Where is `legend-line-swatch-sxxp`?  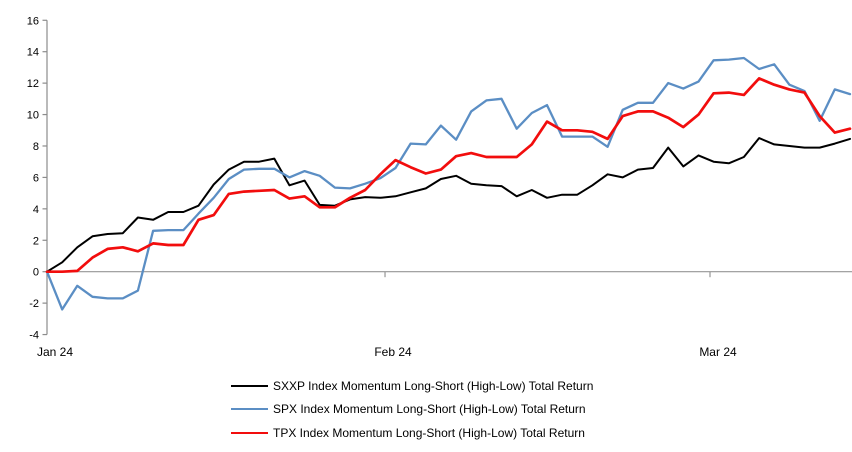
legend-line-swatch-sxxp is located at coordinates (249, 385).